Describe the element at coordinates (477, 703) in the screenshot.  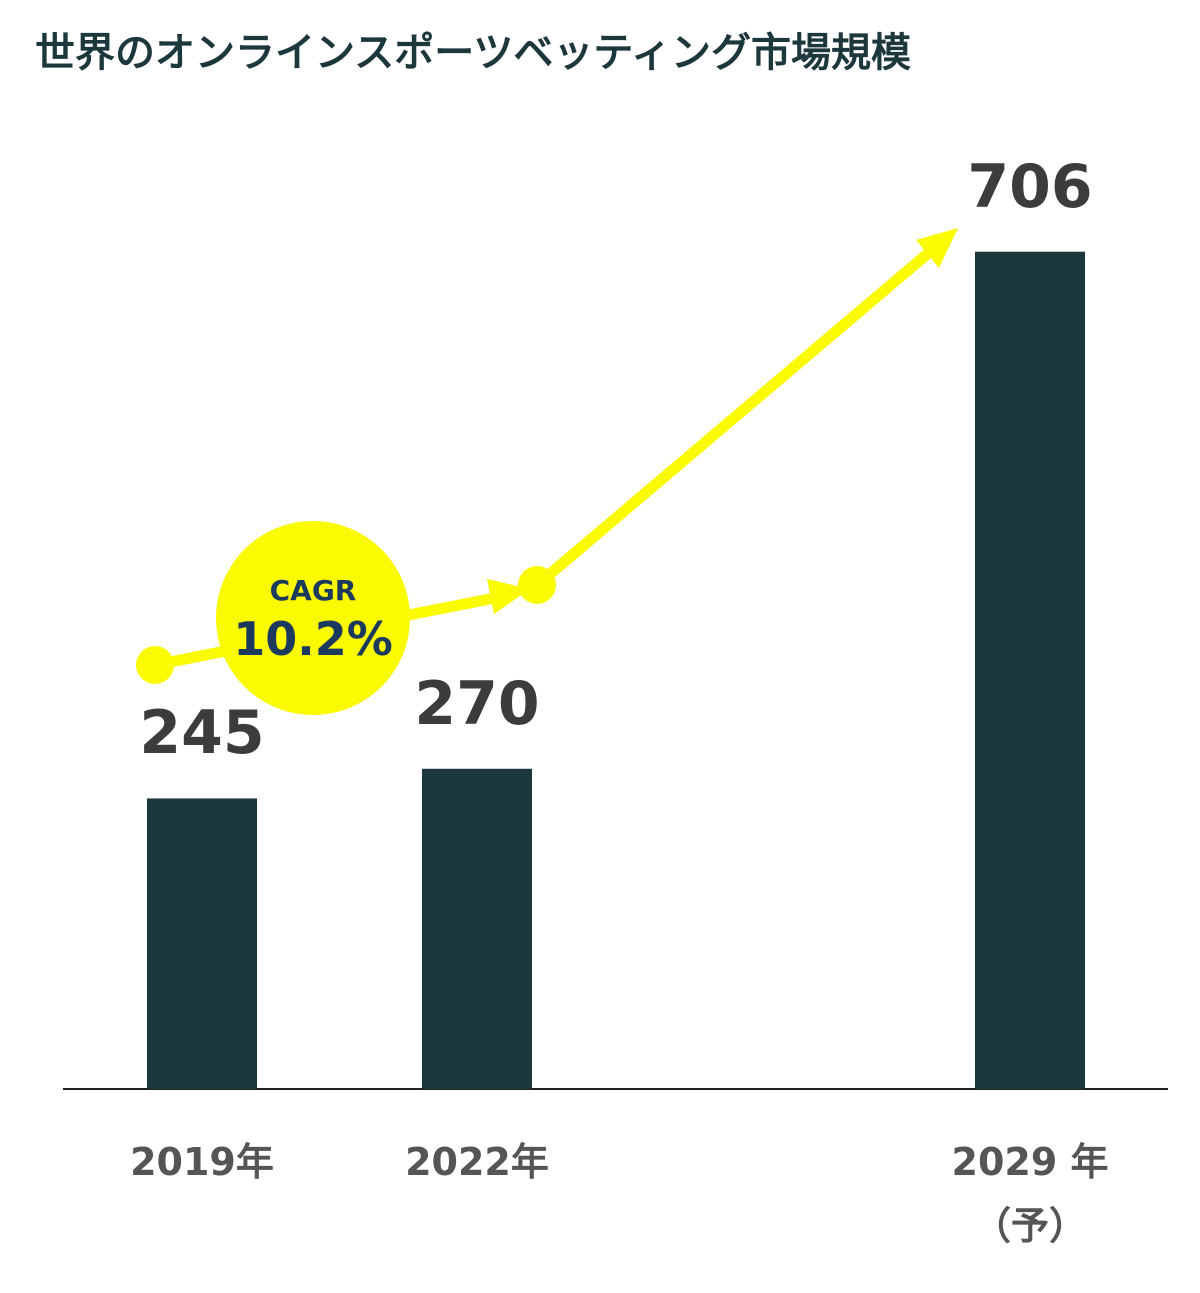
I see `value-label: 270` at that location.